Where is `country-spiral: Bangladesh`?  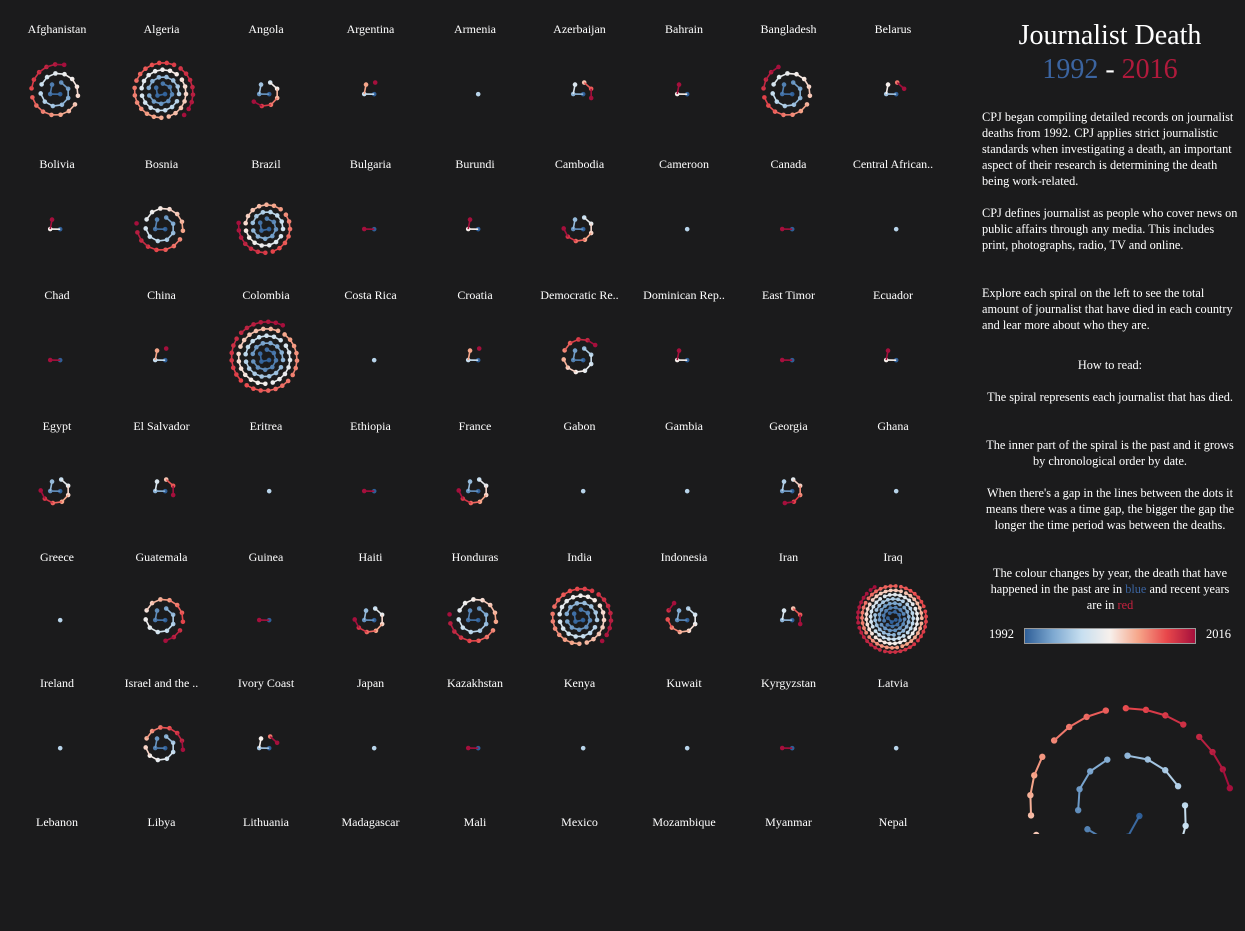
country-spiral: Bangladesh is located at coordinates (789, 73).